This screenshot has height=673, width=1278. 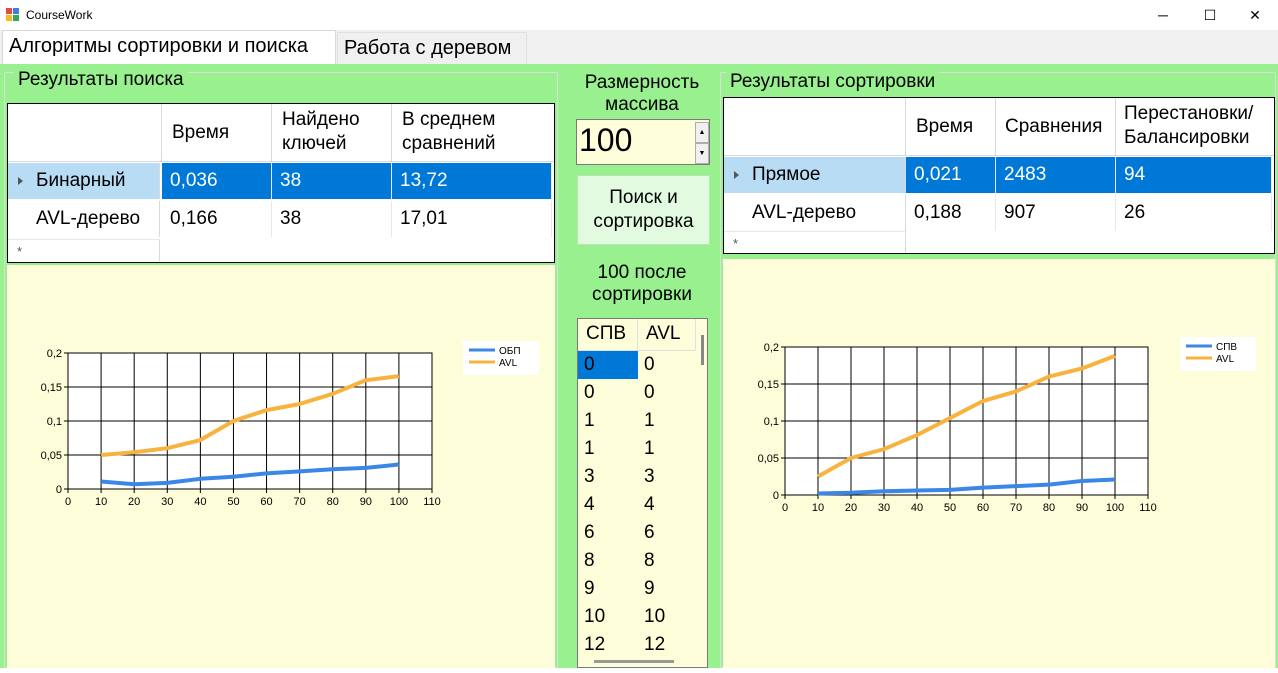 What do you see at coordinates (736, 243) in the screenshot?
I see `new-row-icon: *` at bounding box center [736, 243].